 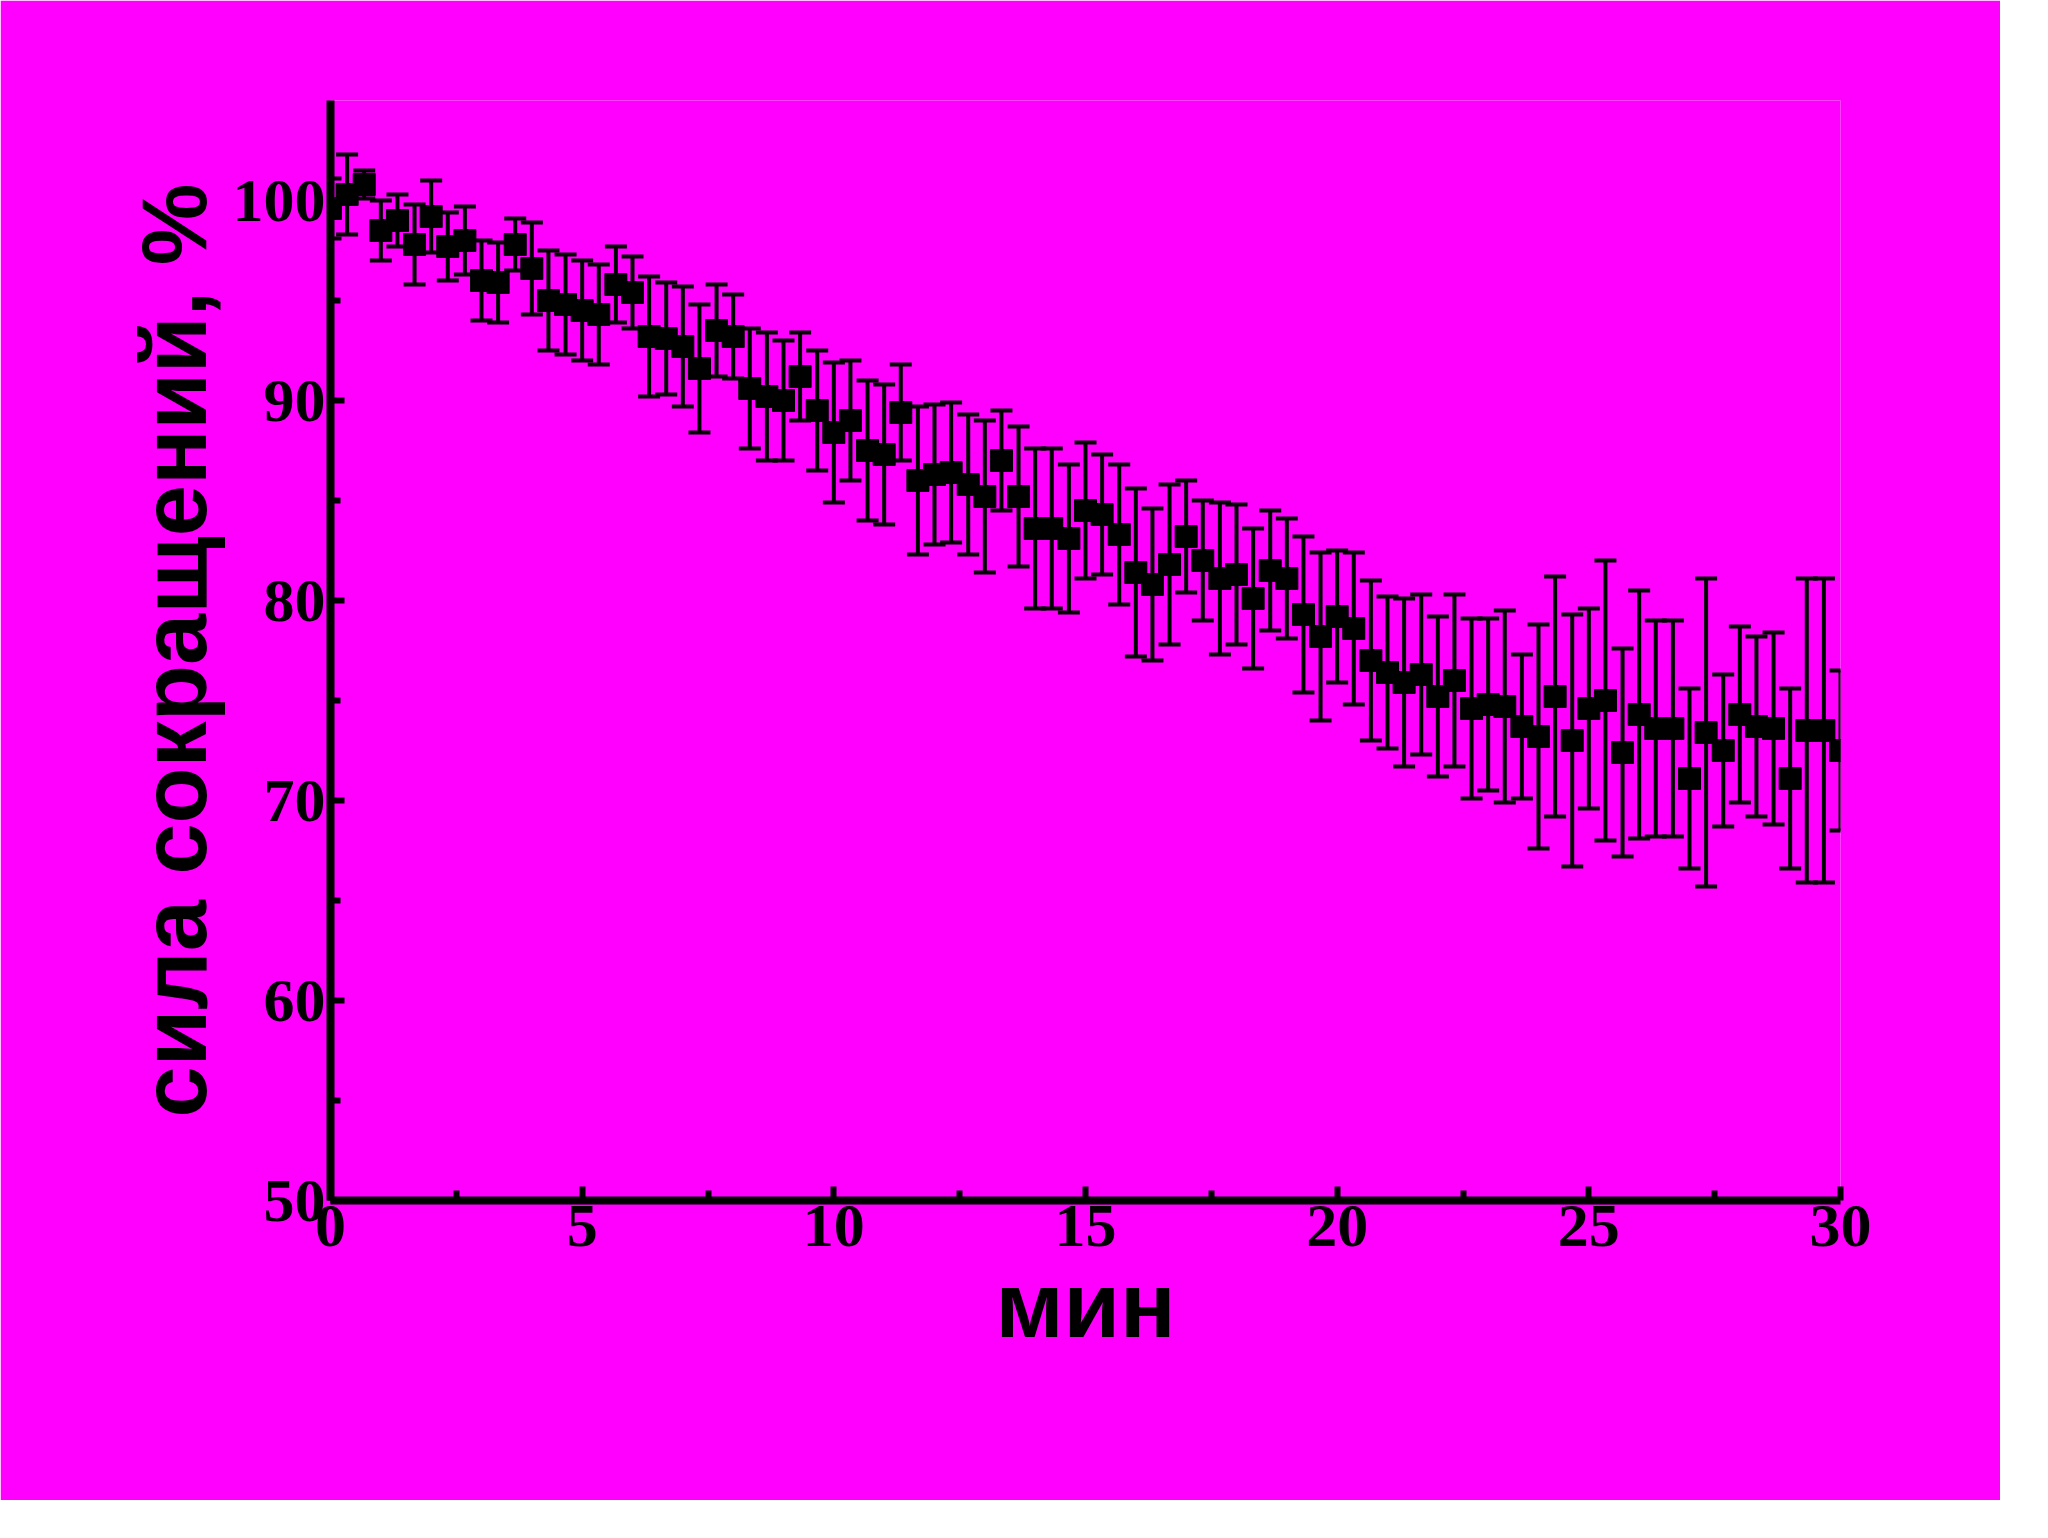 I want to click on y-tick-label: 100, so click(x=279, y=199).